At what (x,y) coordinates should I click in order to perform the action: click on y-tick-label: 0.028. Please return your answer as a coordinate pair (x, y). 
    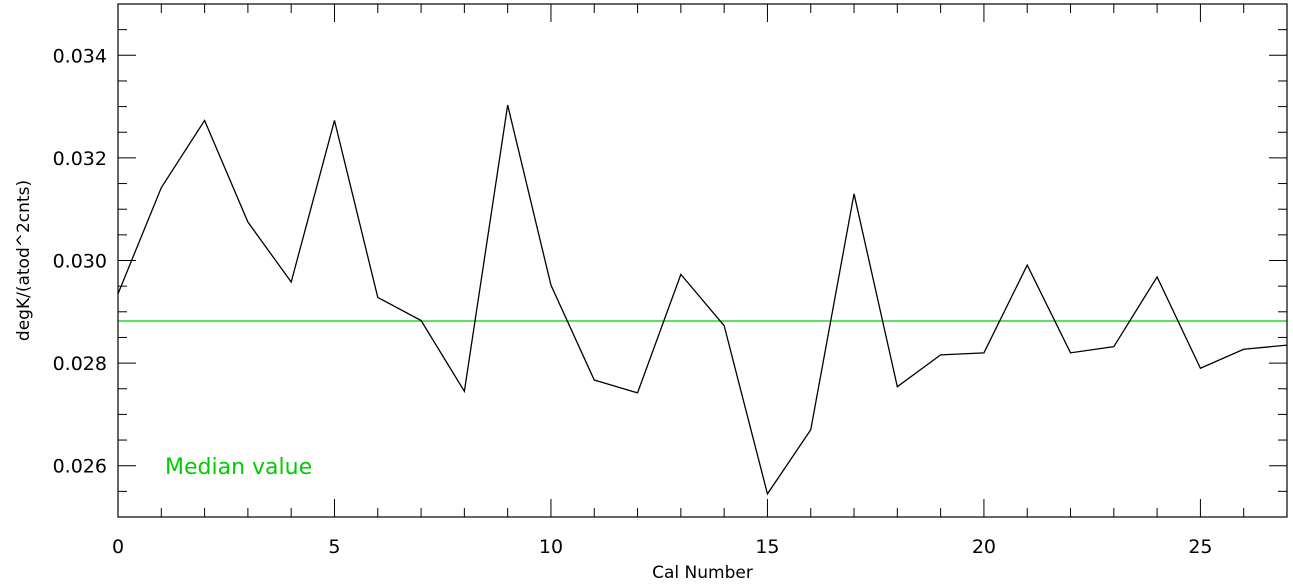
    Looking at the image, I should click on (80, 364).